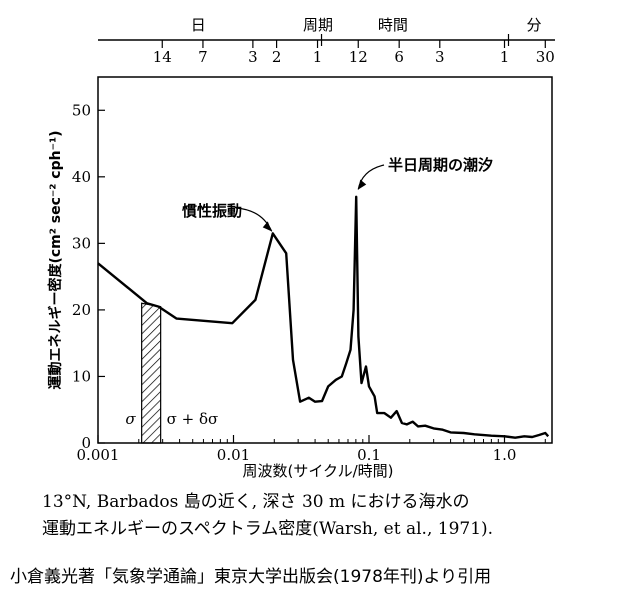  I want to click on x-tick-label: 1.0, so click(505, 455).